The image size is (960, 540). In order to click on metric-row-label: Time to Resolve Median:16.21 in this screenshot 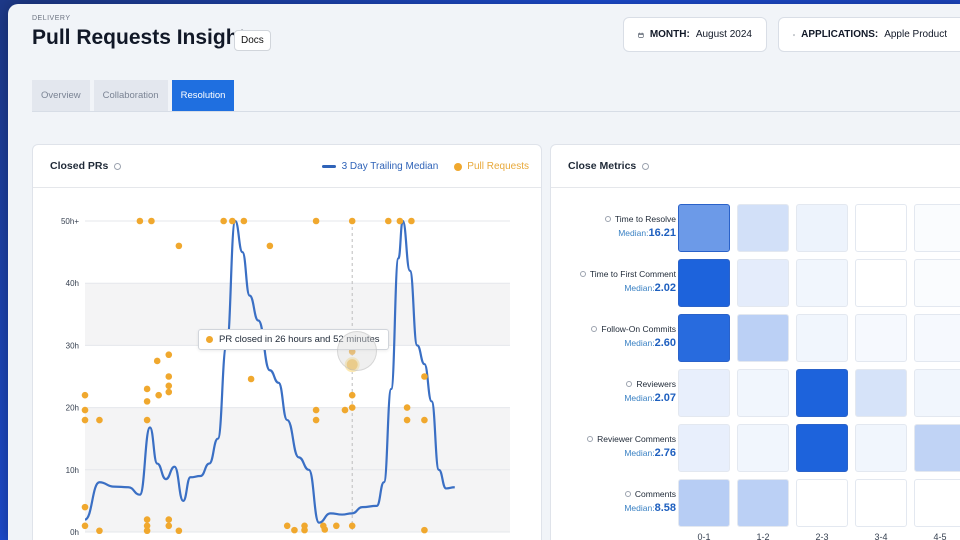, I will do `click(640, 226)`.